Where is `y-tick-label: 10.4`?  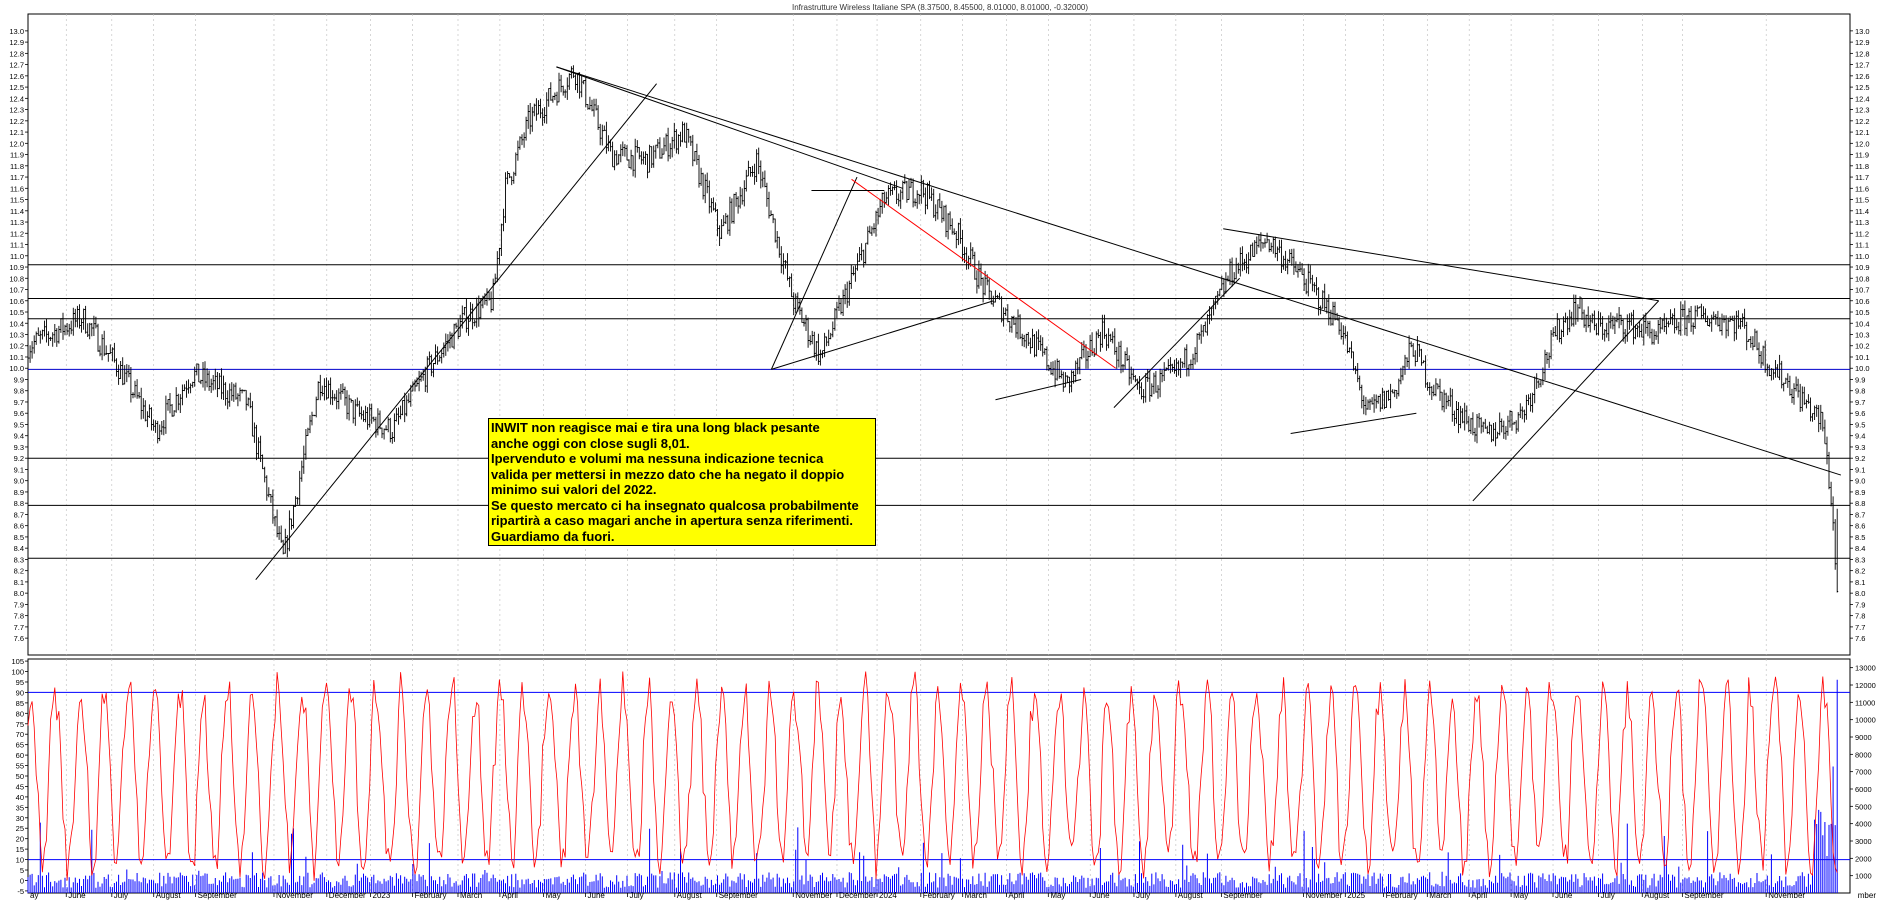
y-tick-label: 10.4 is located at coordinates (16, 323).